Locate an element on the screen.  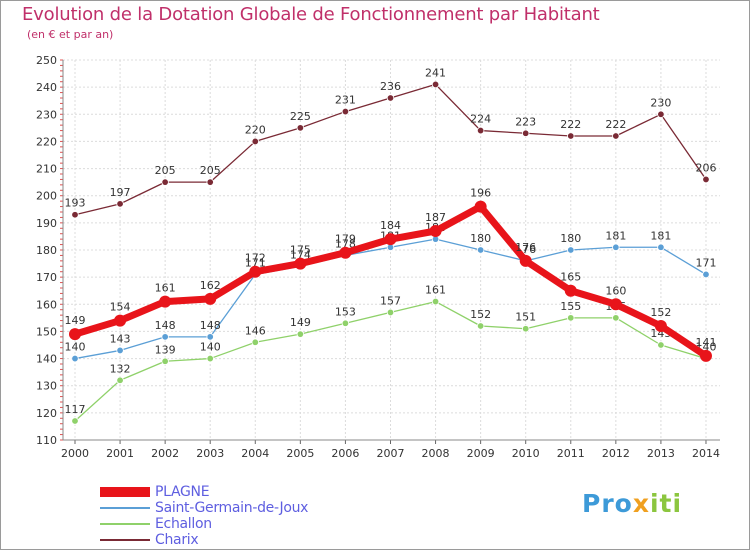
data-label-charix: 224 is located at coordinates (480, 119).